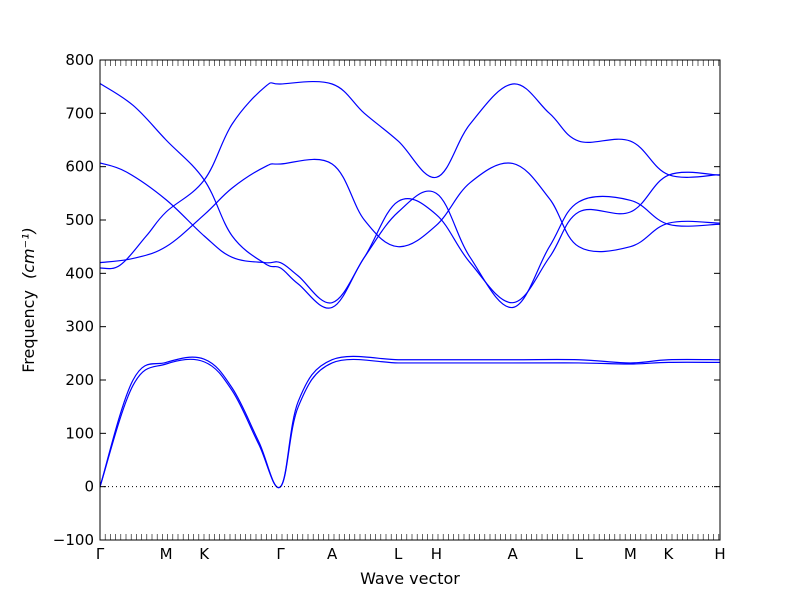 This screenshot has width=800, height=600. Describe the element at coordinates (28, 253) in the screenshot. I see `y-axis-label-unit: (cm⁻¹)` at that location.